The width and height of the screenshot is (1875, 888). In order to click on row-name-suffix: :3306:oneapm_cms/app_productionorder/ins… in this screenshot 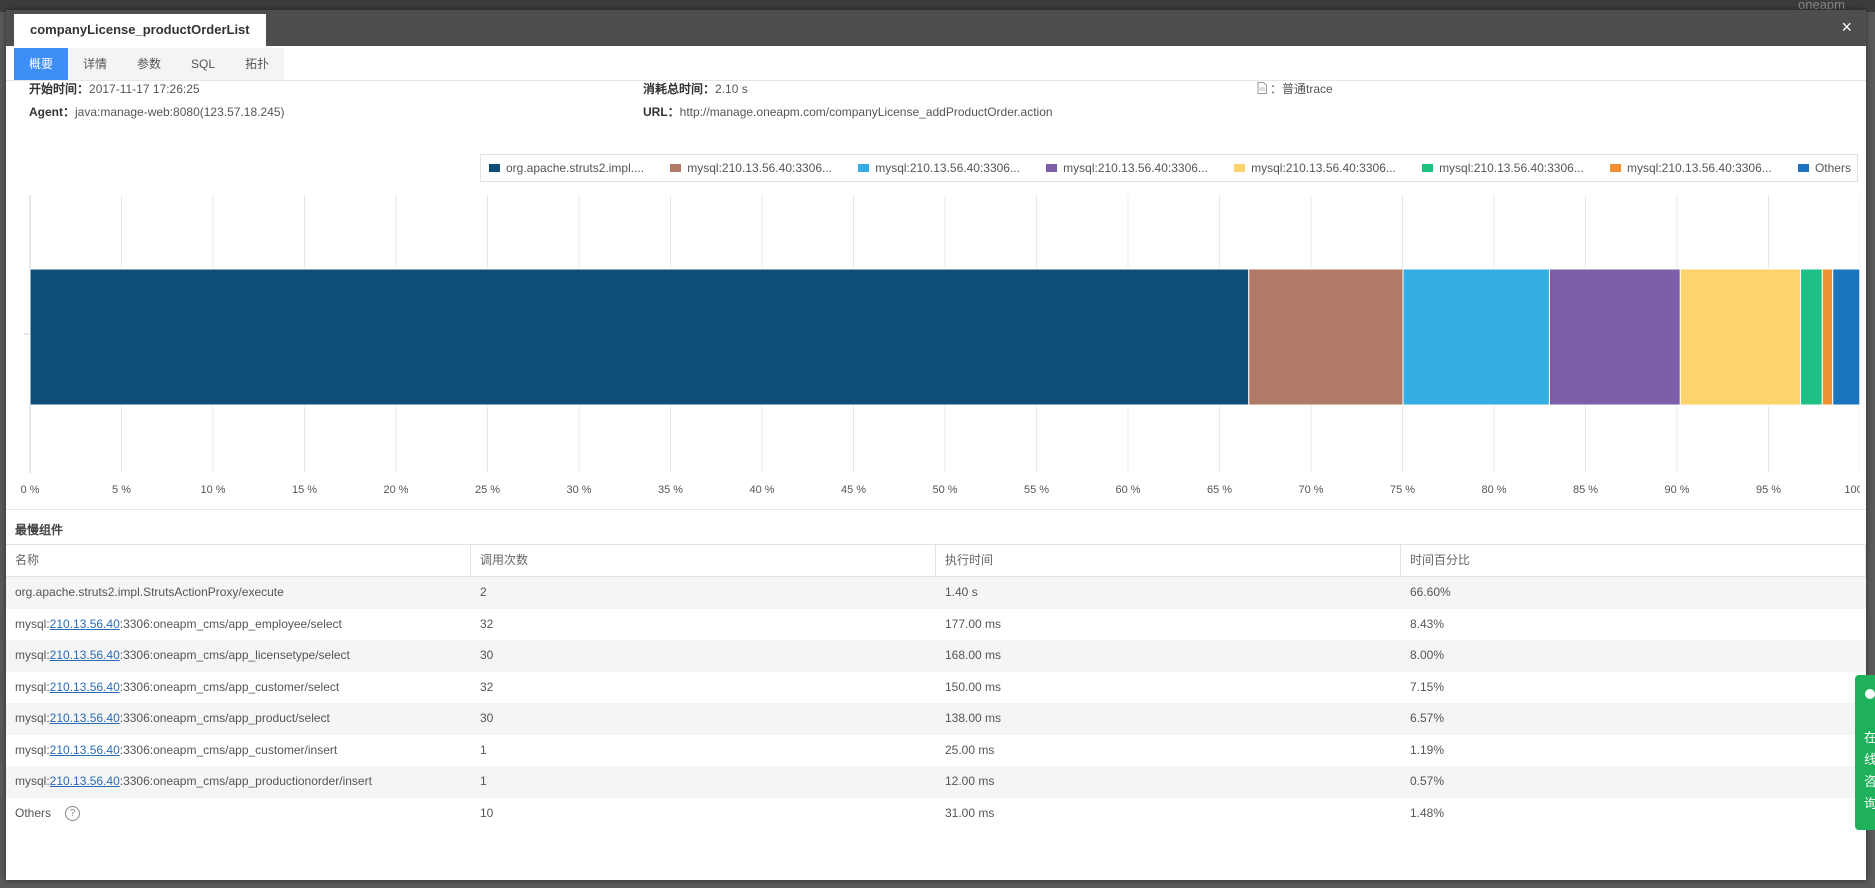, I will do `click(245, 781)`.